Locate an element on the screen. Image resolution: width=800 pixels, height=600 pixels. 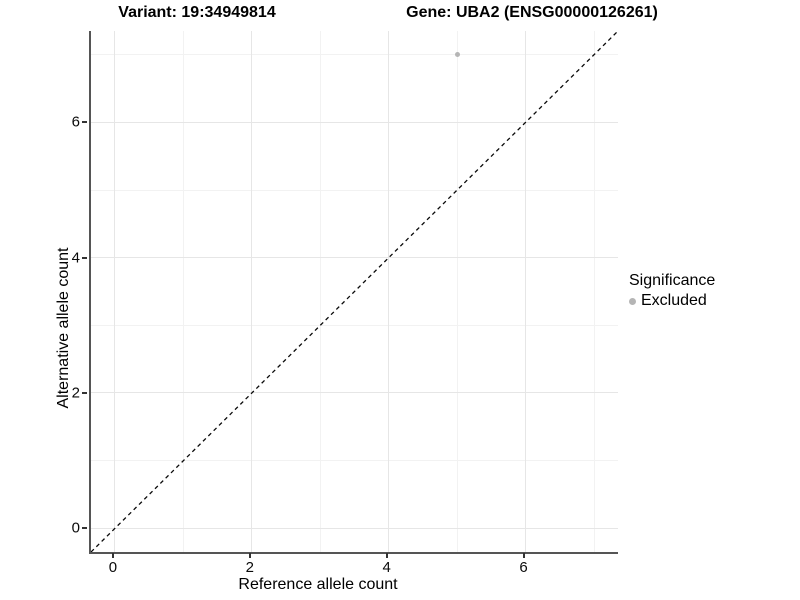
data-point is located at coordinates (457, 55).